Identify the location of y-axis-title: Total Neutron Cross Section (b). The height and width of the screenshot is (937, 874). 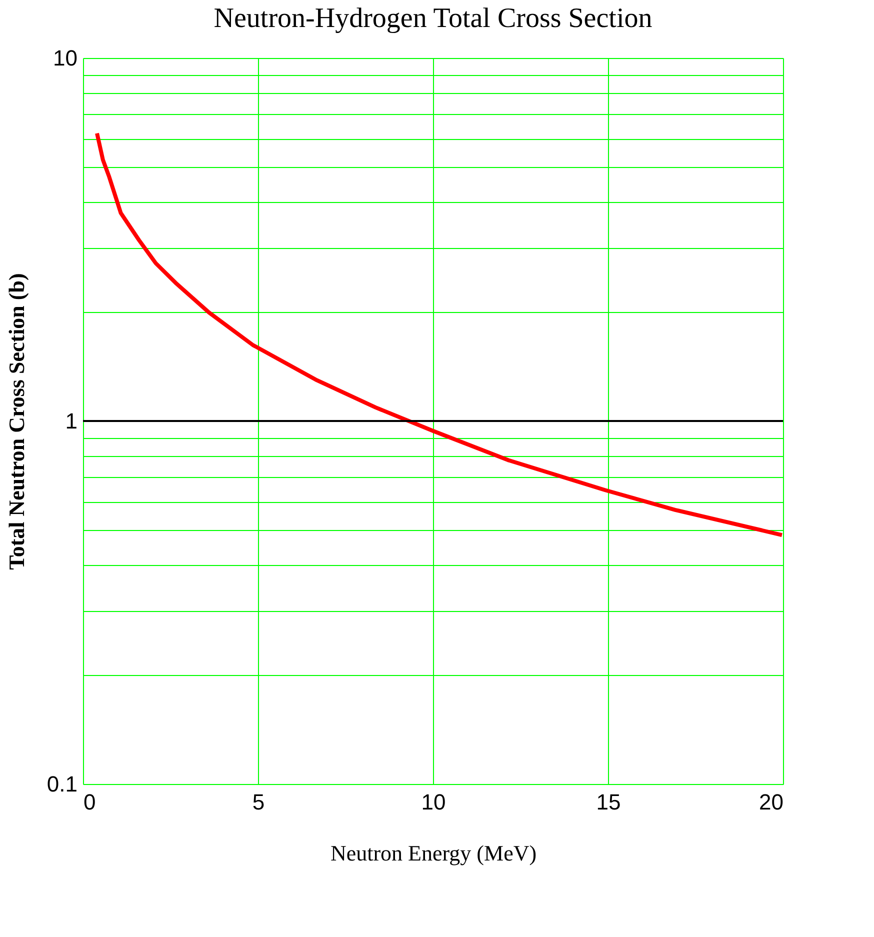
(16, 421).